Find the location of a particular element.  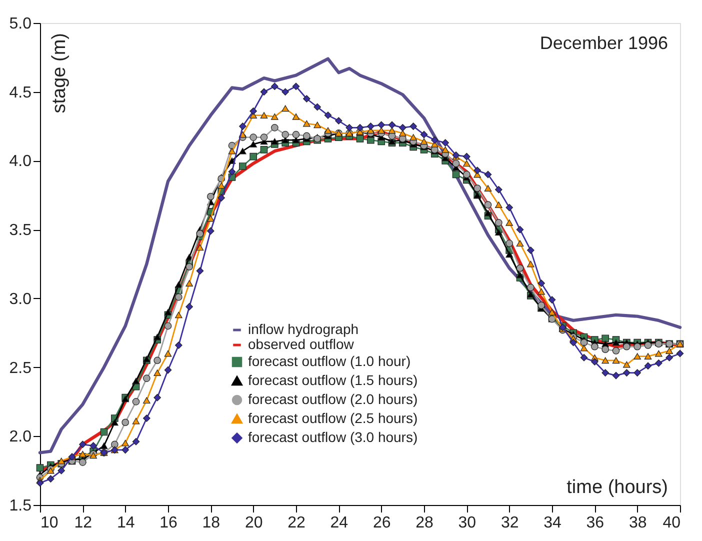

x-tick-label: 12 is located at coordinates (83, 523).